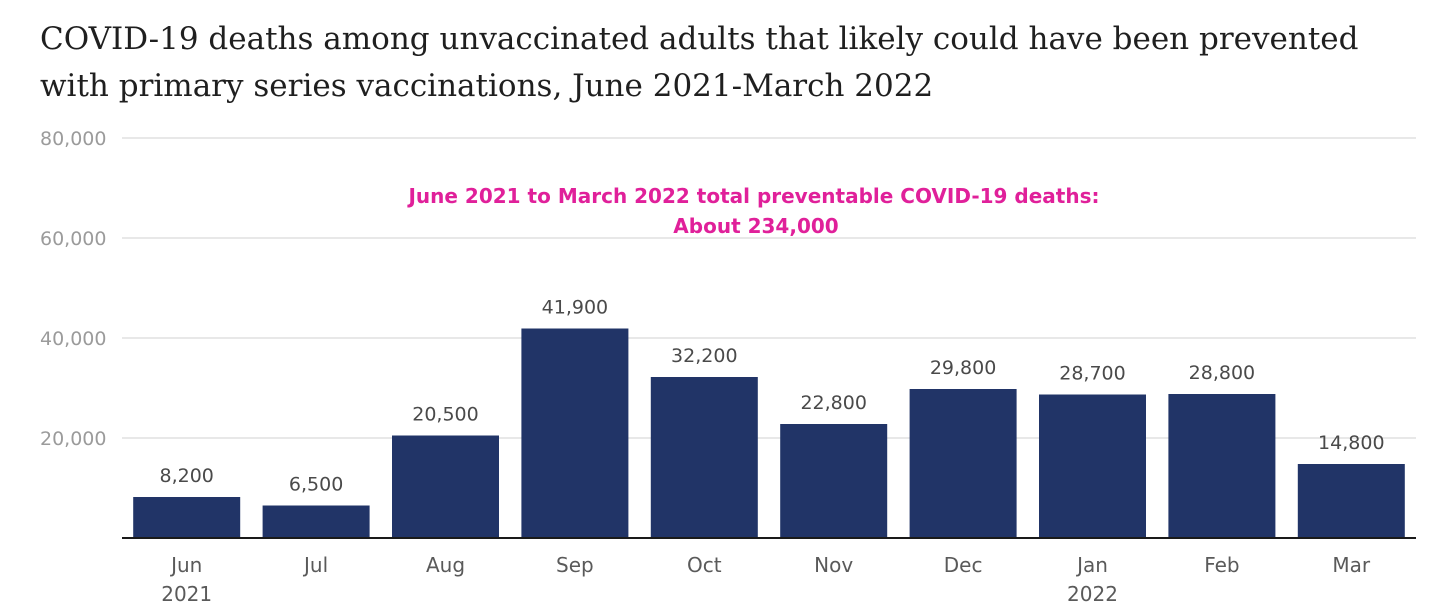 This screenshot has width=1456, height=609. What do you see at coordinates (1222, 373) in the screenshot?
I see `value-label: 28,800` at bounding box center [1222, 373].